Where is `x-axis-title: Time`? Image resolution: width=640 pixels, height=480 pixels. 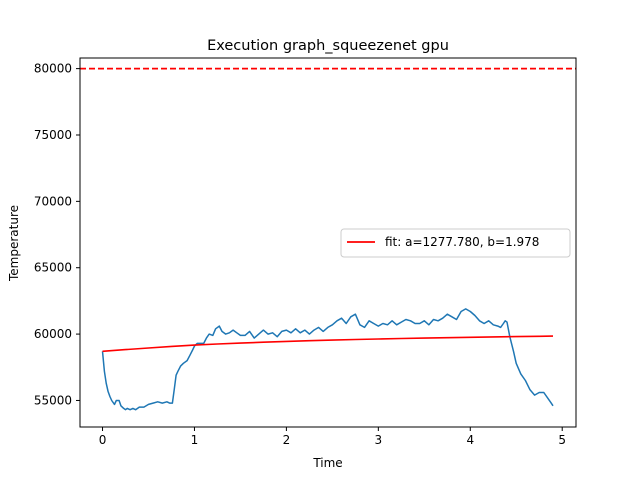 x-axis-title: Time is located at coordinates (327, 463).